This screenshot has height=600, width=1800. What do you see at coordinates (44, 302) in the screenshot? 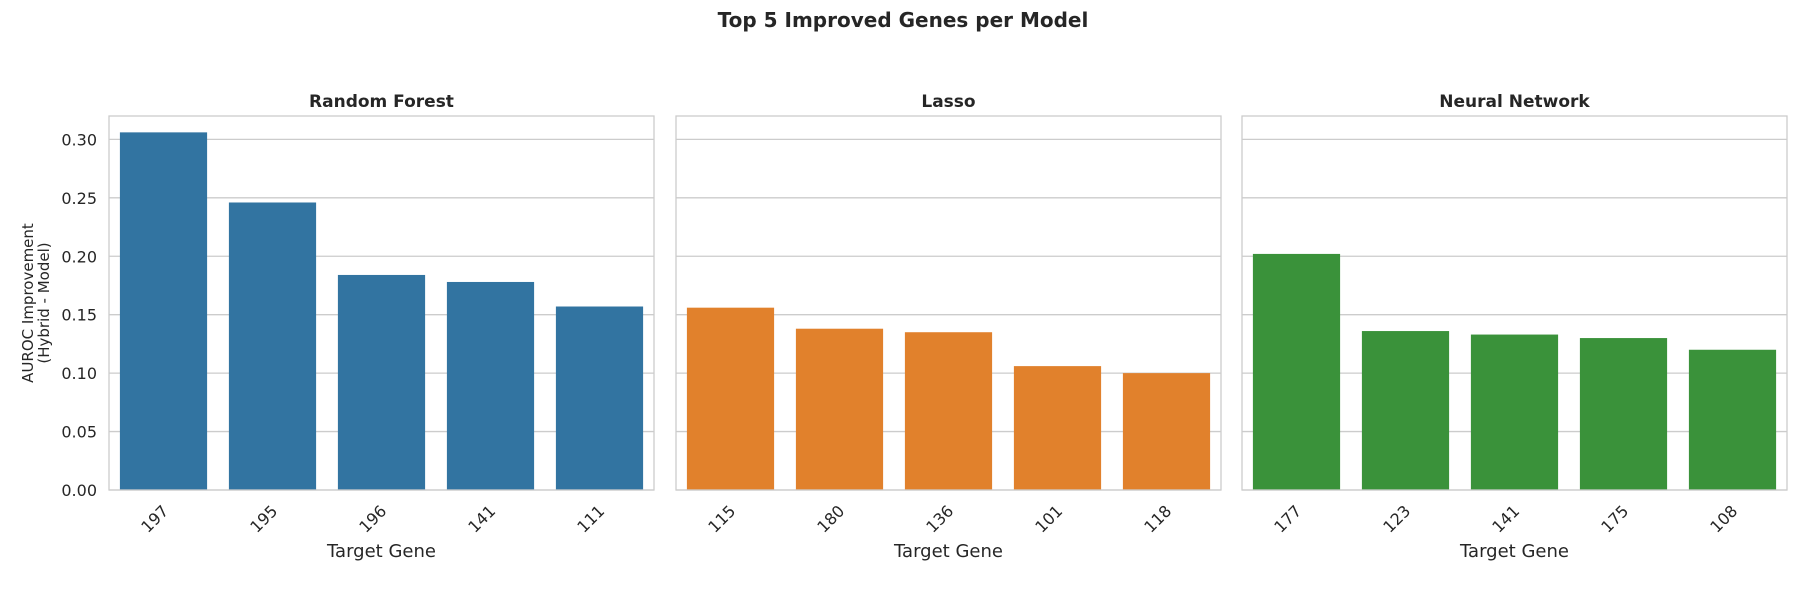
I see `y-axis-label-line: (Hybrid - Model)` at bounding box center [44, 302].